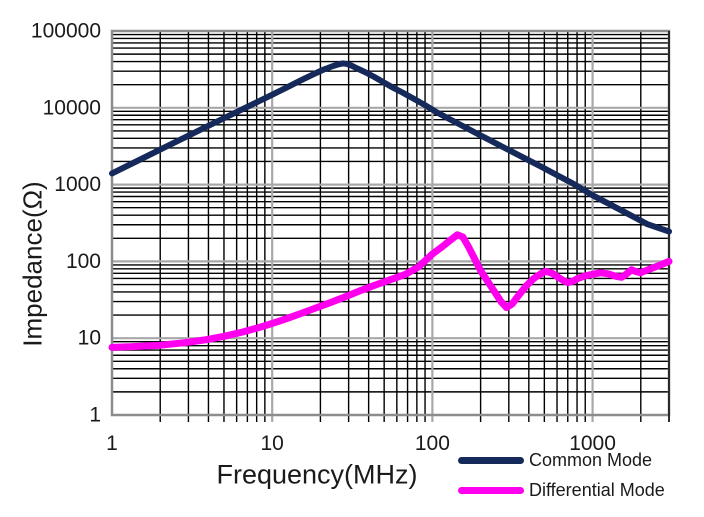 This screenshot has width=704, height=517. Describe the element at coordinates (592, 443) in the screenshot. I see `x-tick-label: 1000` at that location.